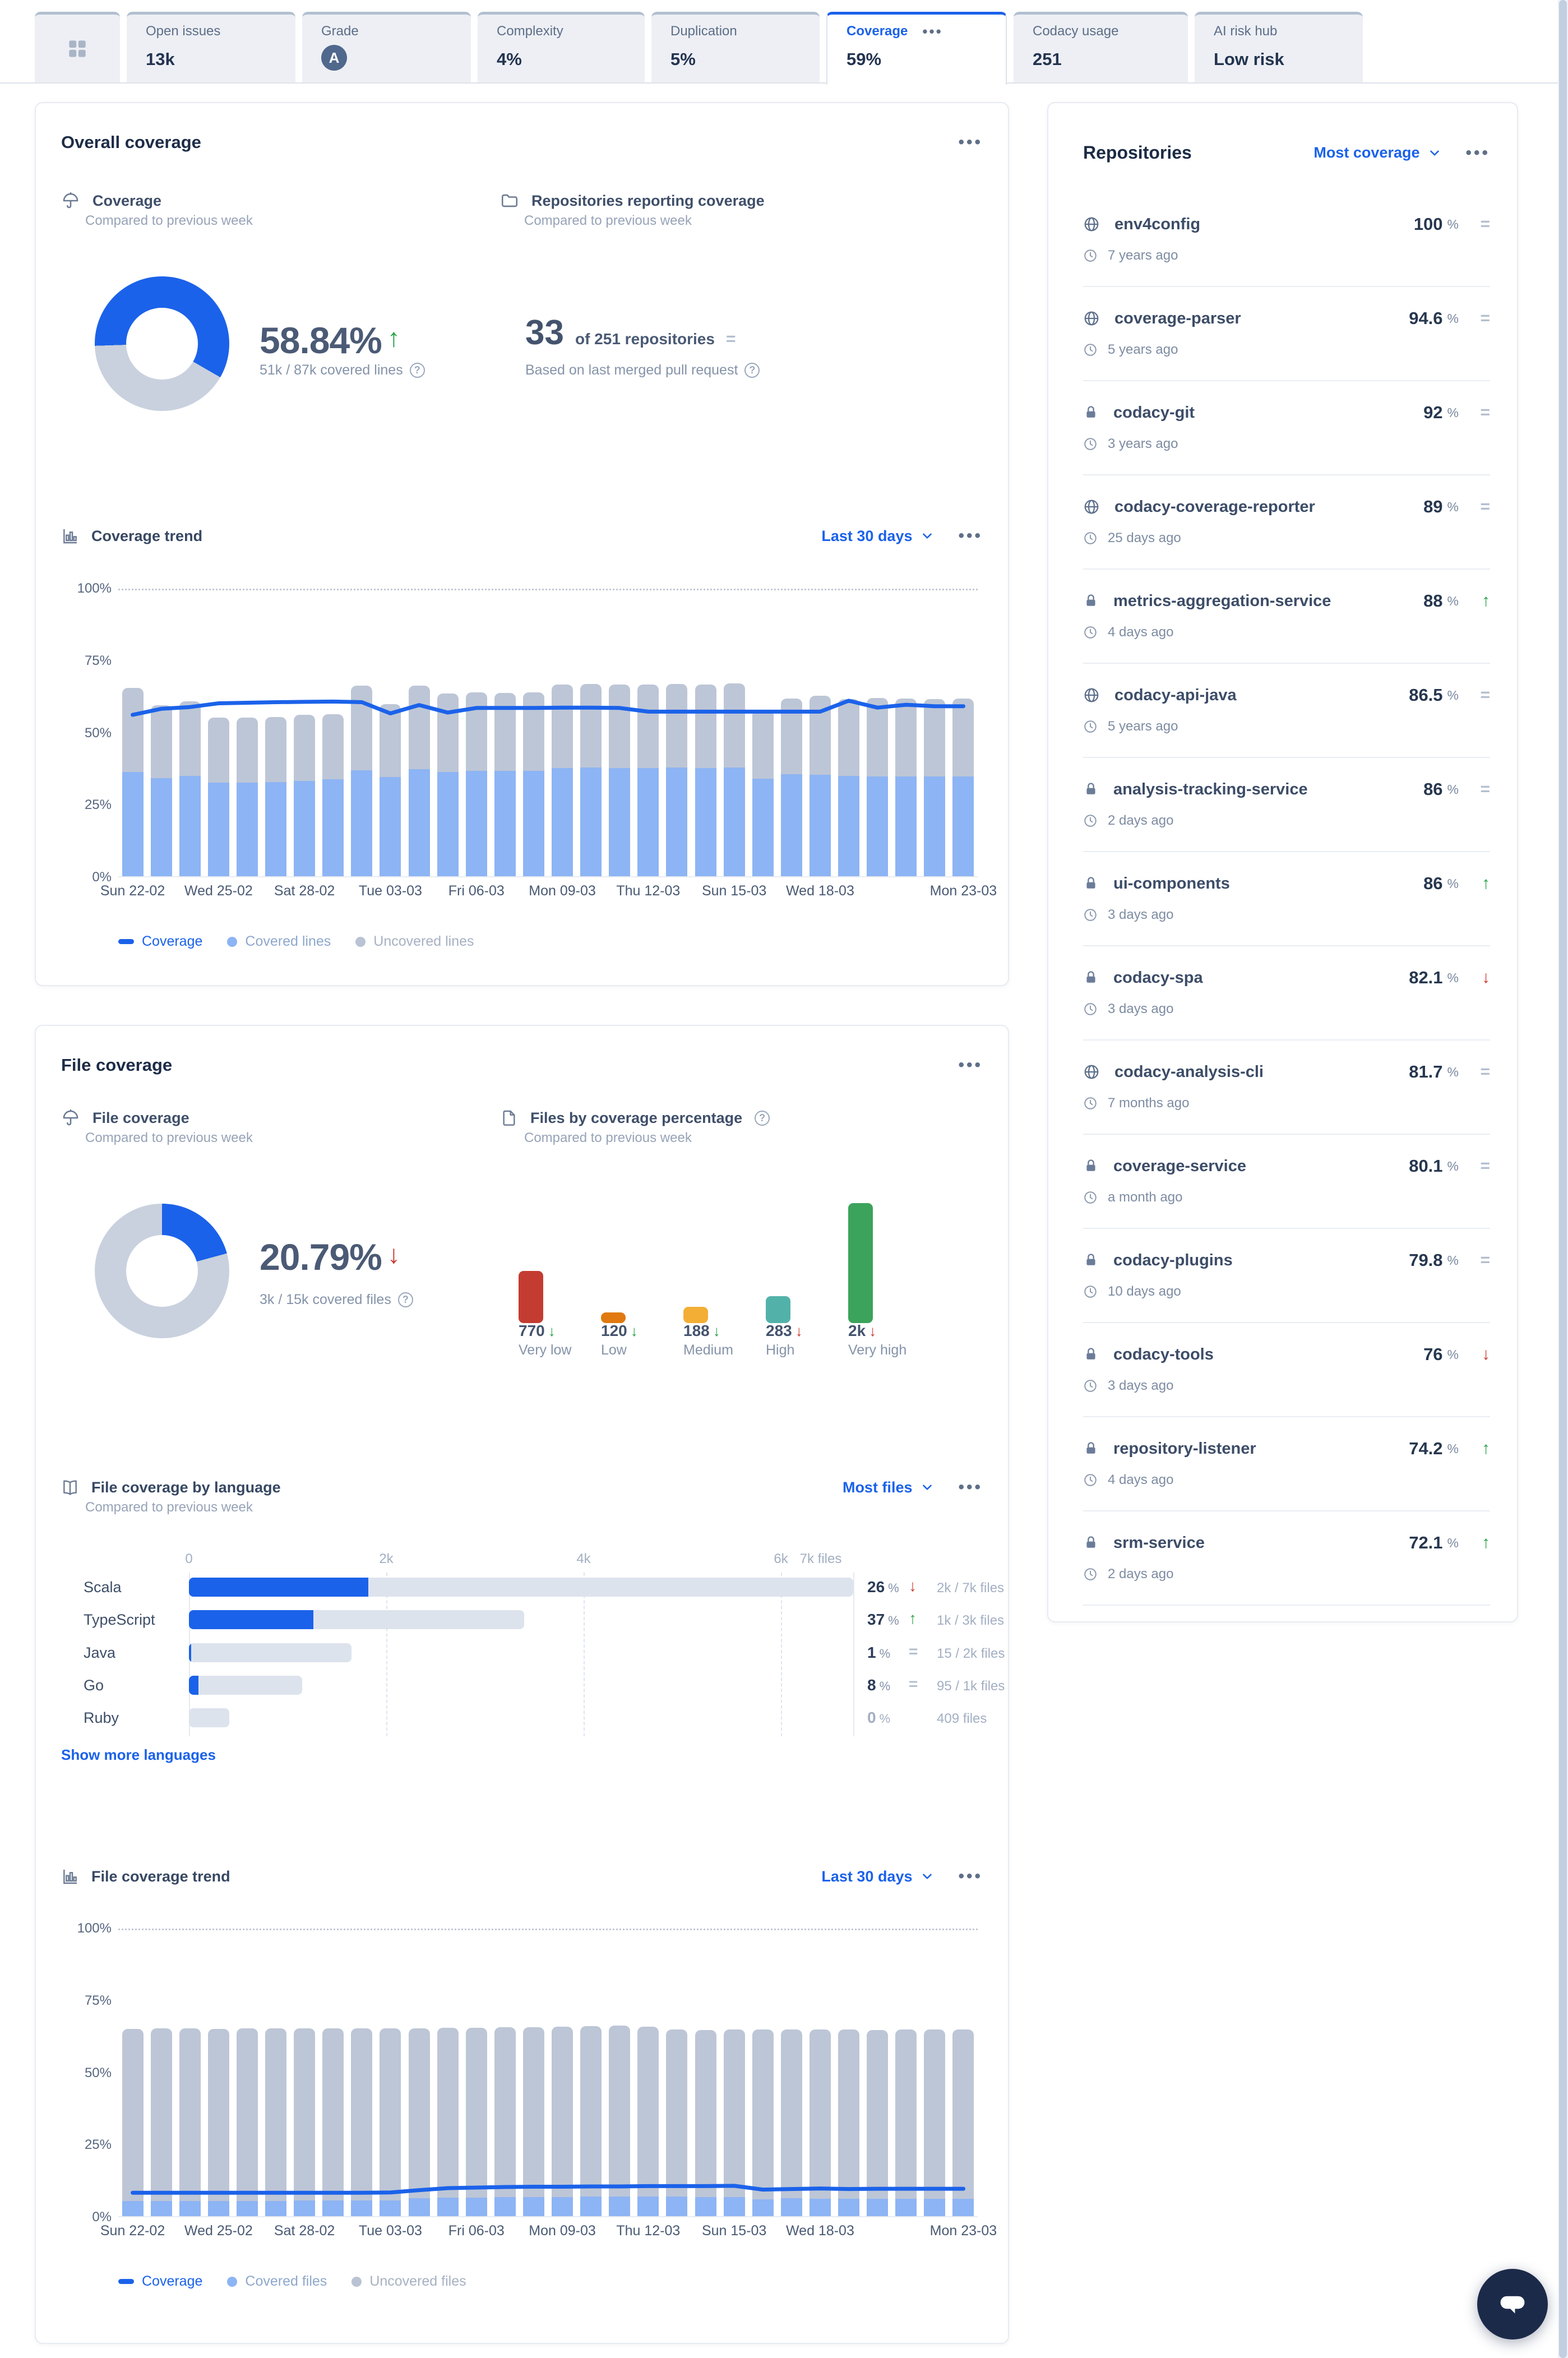  What do you see at coordinates (1287, 994) in the screenshot?
I see `repo-row-codacy-spa: codacy-spa 82.1% ↓ 3 days ago` at bounding box center [1287, 994].